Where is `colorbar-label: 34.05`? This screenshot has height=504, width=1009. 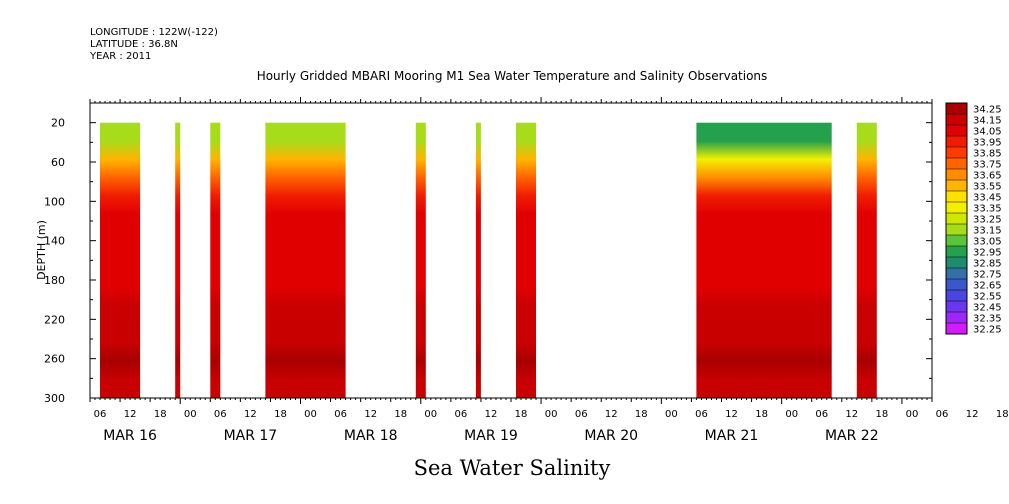
colorbar-label: 34.05 is located at coordinates (987, 132).